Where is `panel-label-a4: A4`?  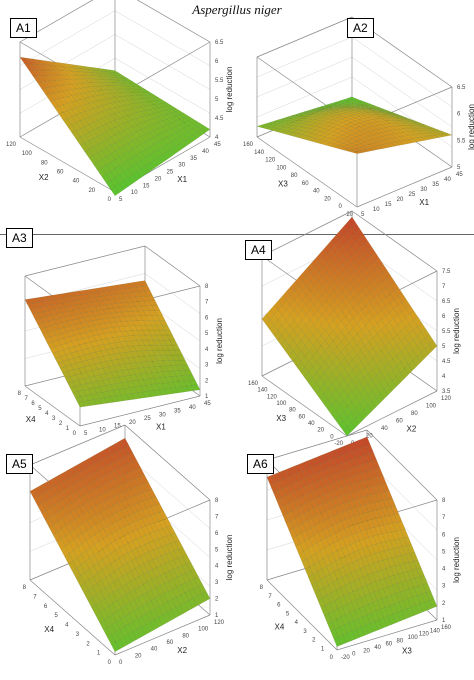 panel-label-a4: A4 is located at coordinates (258, 250).